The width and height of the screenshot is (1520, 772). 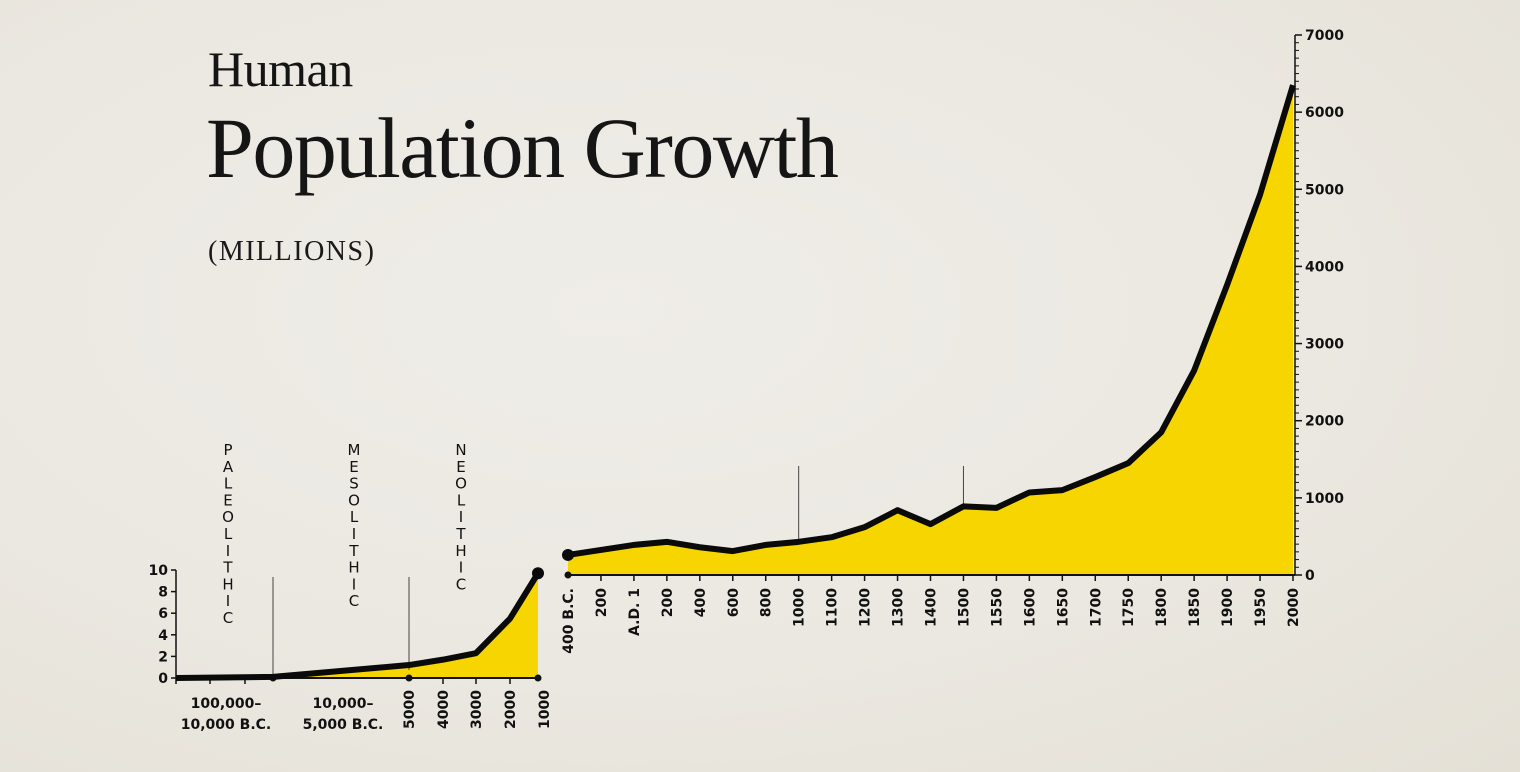 I want to click on era-label-paleolithic-letter: P, so click(x=227, y=450).